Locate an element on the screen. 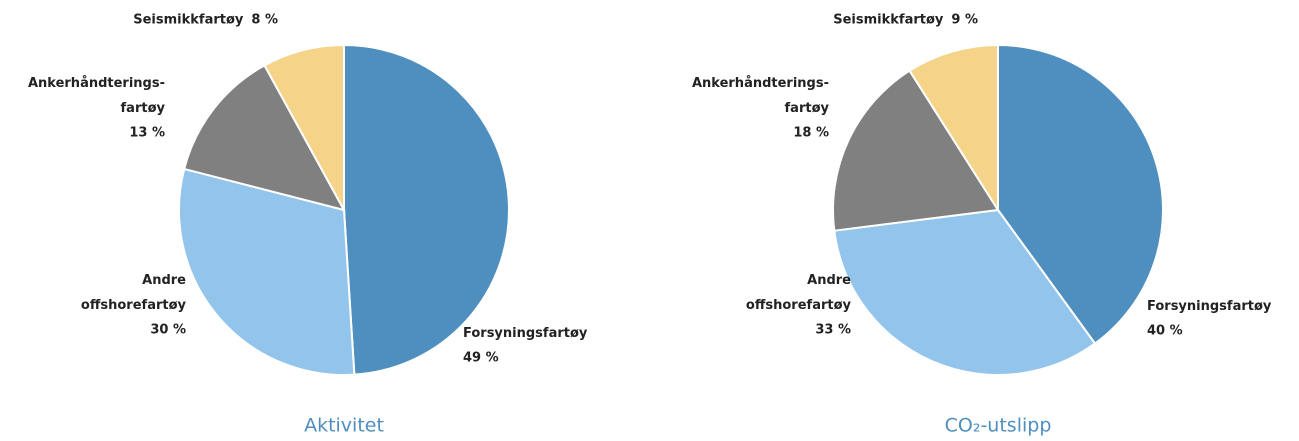  slice-value-label: 40 % is located at coordinates (1165, 331).